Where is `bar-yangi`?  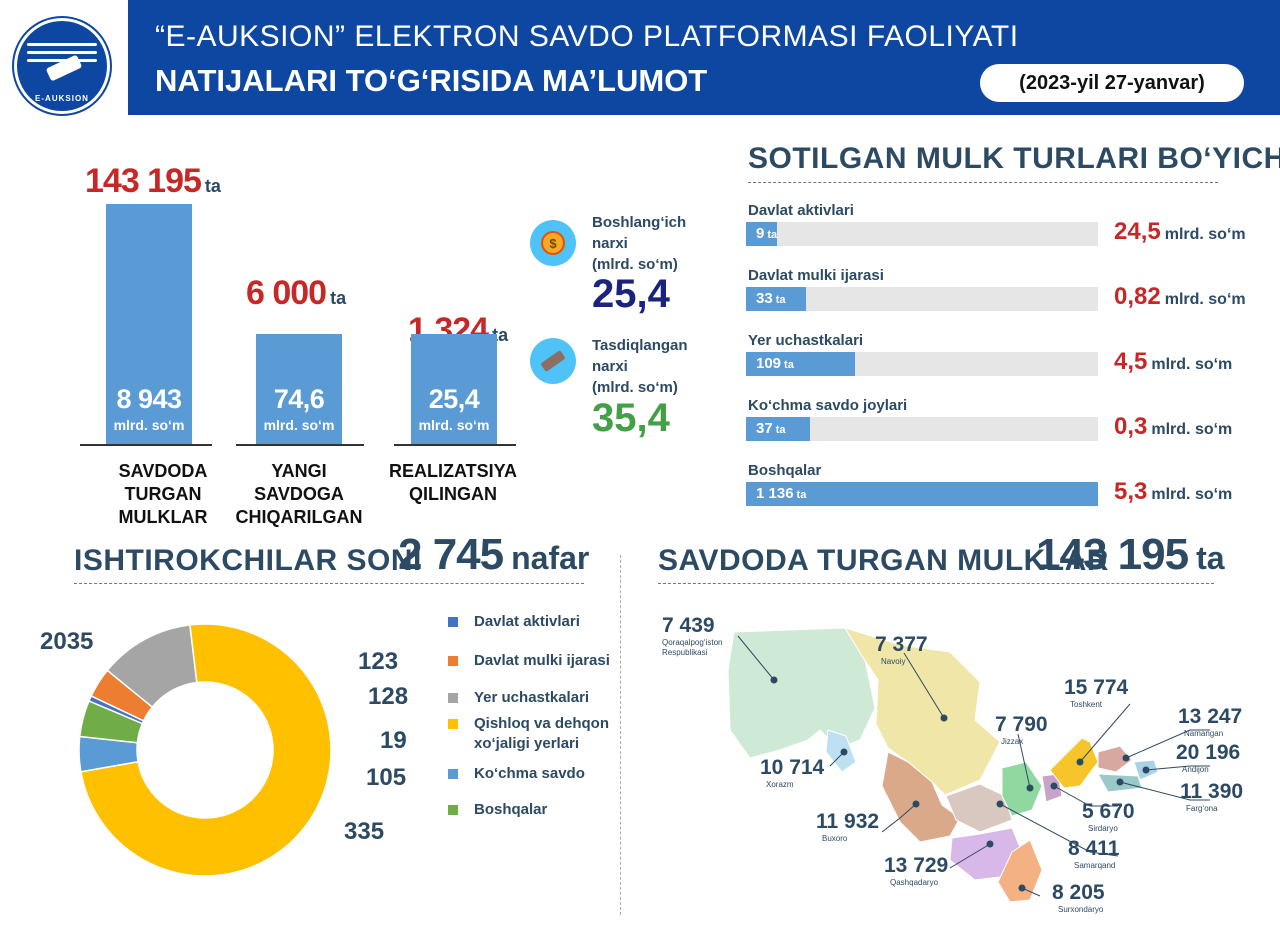
bar-yangi is located at coordinates (299, 389).